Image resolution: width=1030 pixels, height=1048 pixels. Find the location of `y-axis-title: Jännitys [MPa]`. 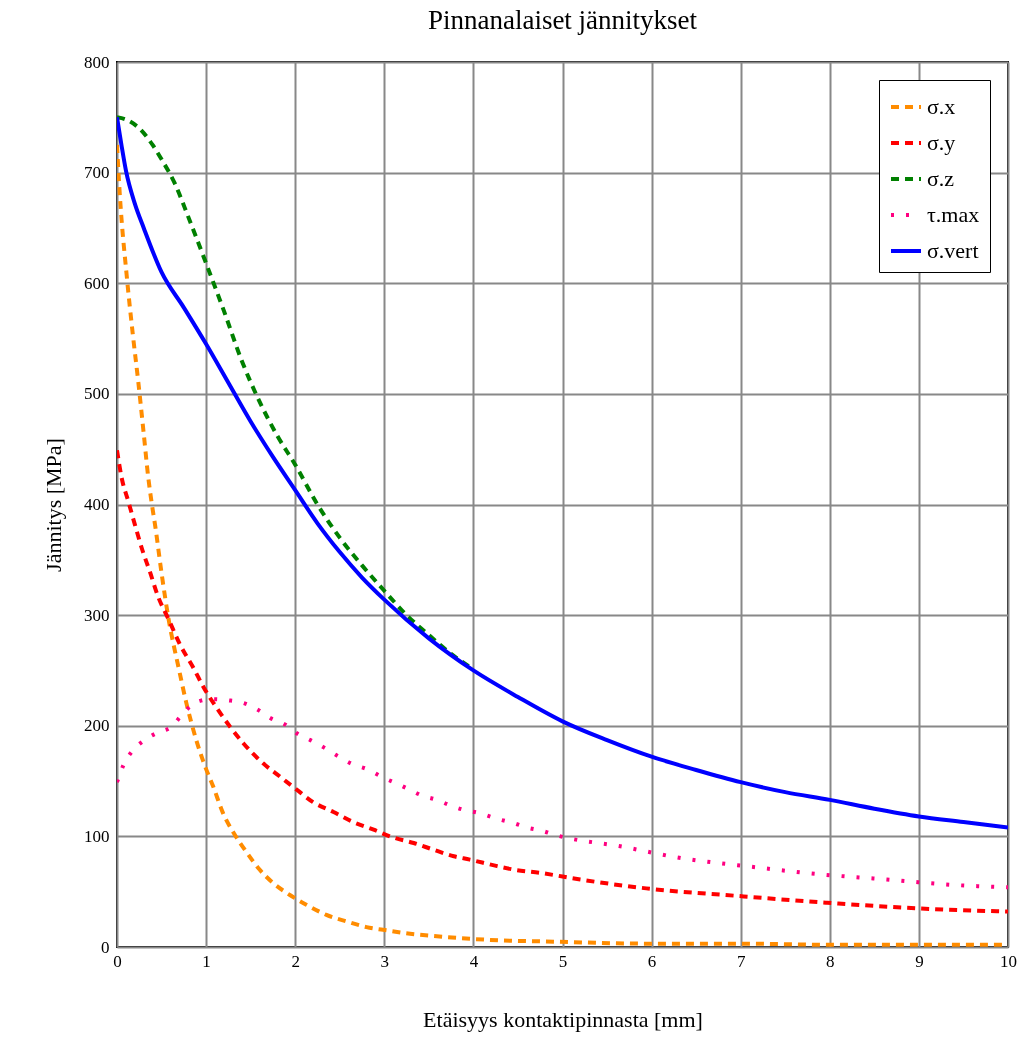

y-axis-title: Jännitys [MPa] is located at coordinates (53, 505).